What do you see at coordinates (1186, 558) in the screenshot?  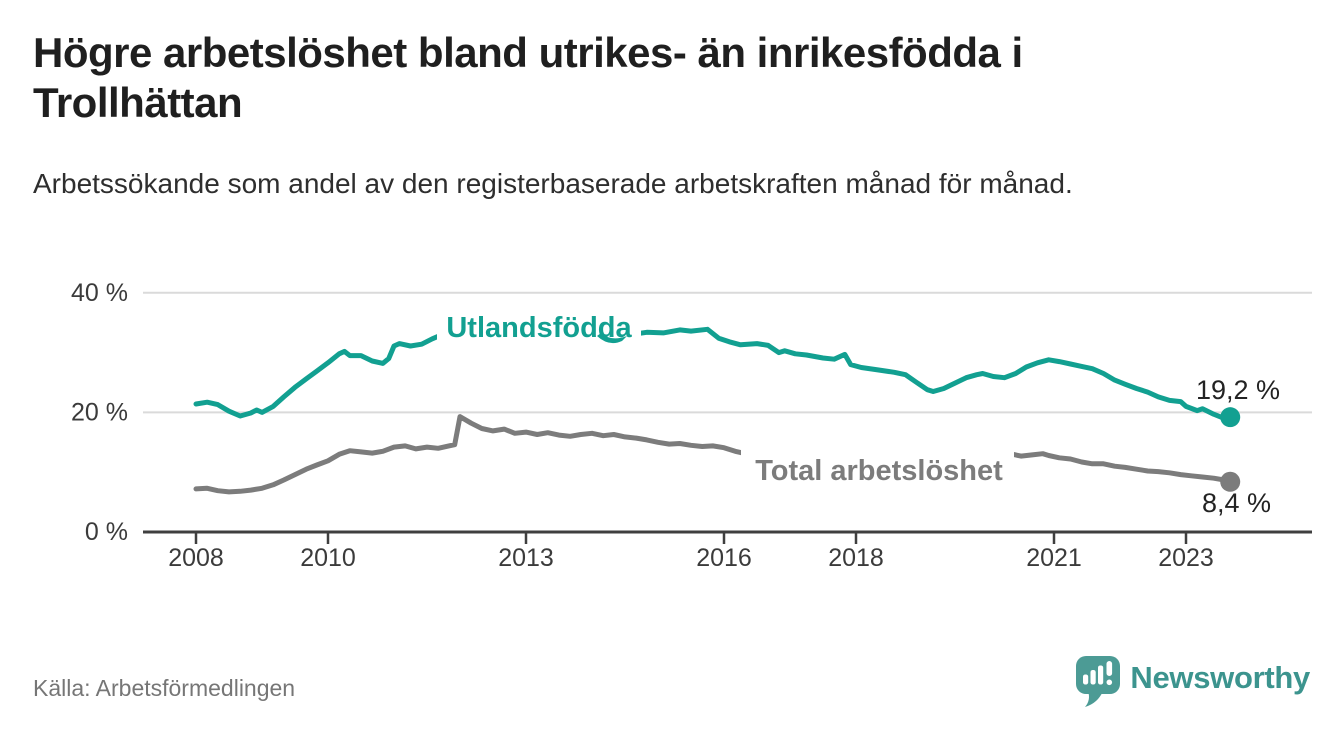 I see `x-axis-tick-label: 2023` at bounding box center [1186, 558].